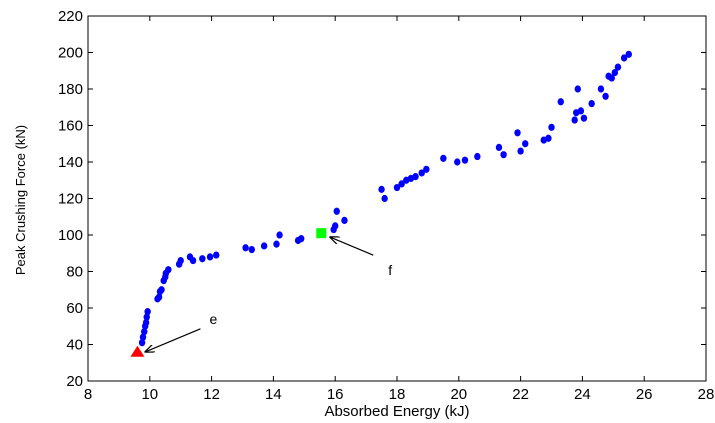  What do you see at coordinates (520, 394) in the screenshot?
I see `x-tick-label: 22` at bounding box center [520, 394].